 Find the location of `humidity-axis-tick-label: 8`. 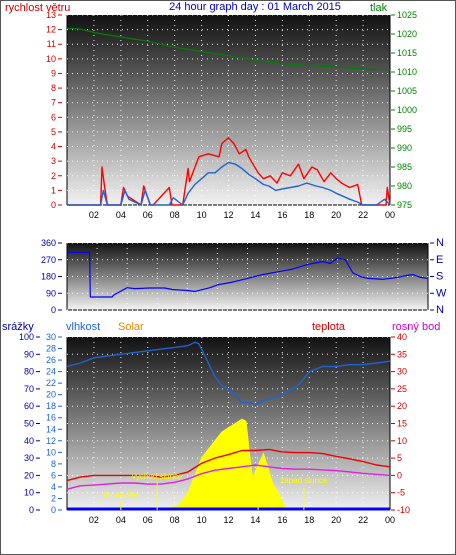

humidity-axis-tick-label: 8 is located at coordinates (53, 464).